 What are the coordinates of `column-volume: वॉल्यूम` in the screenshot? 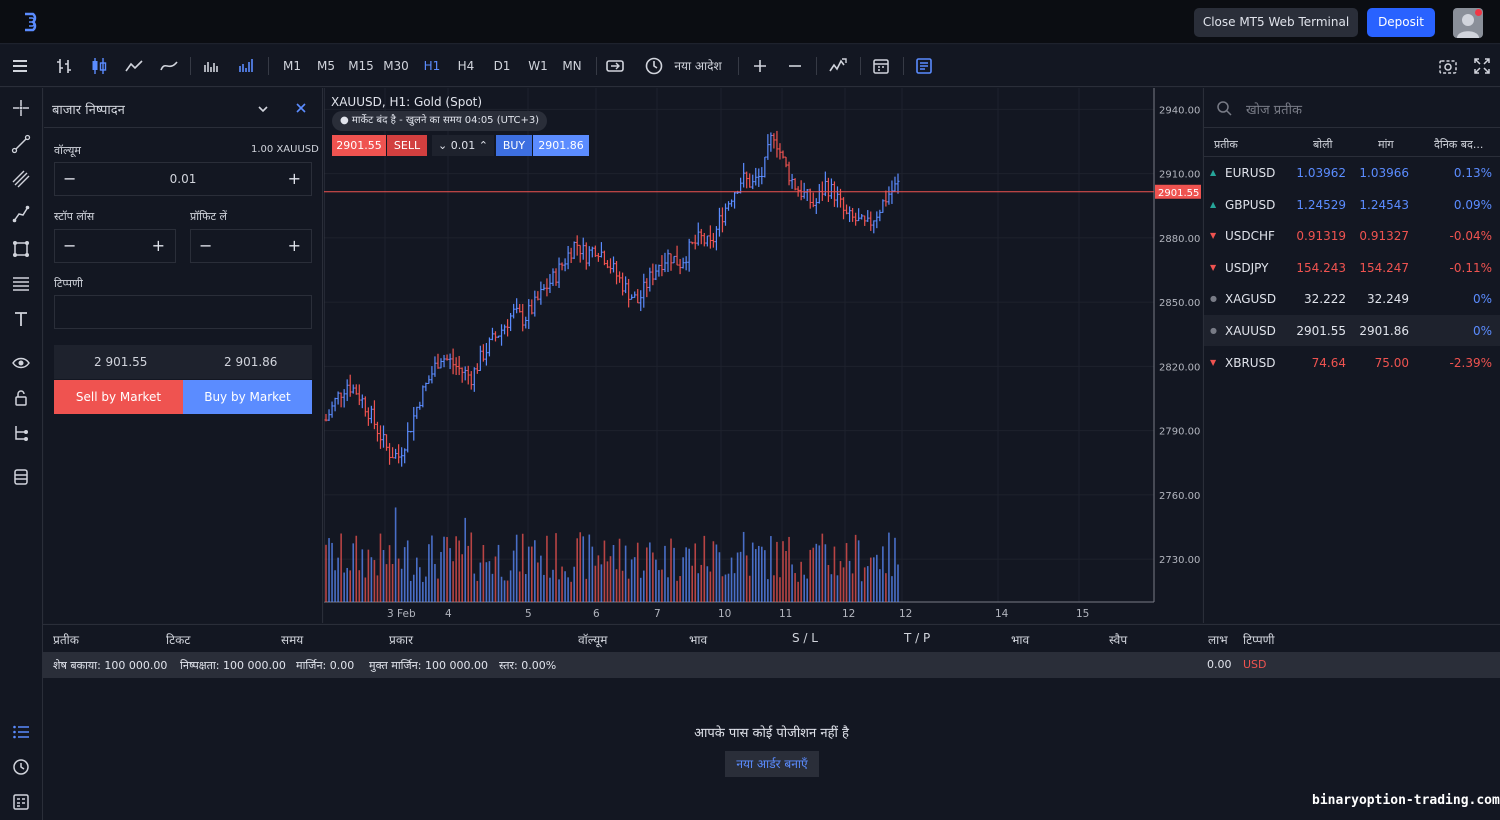 It's located at (593, 640).